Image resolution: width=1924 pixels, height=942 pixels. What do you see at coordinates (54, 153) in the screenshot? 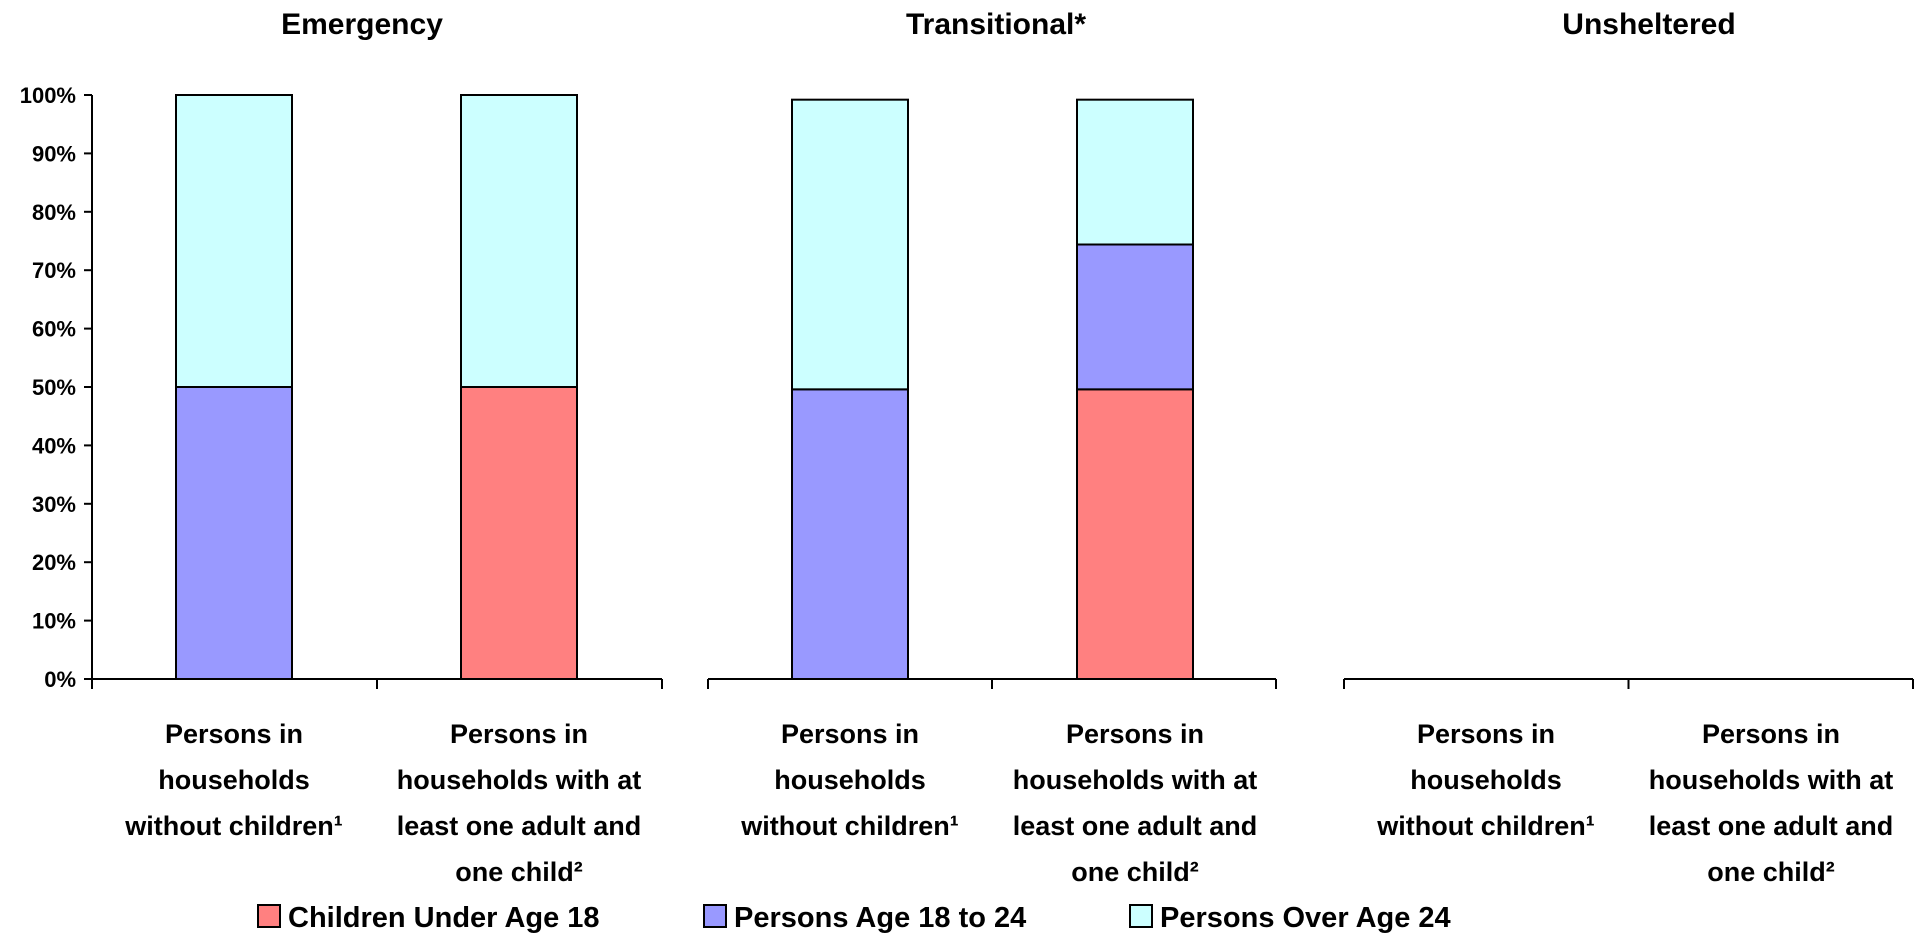
I see `y-tick-label: 90%` at bounding box center [54, 153].